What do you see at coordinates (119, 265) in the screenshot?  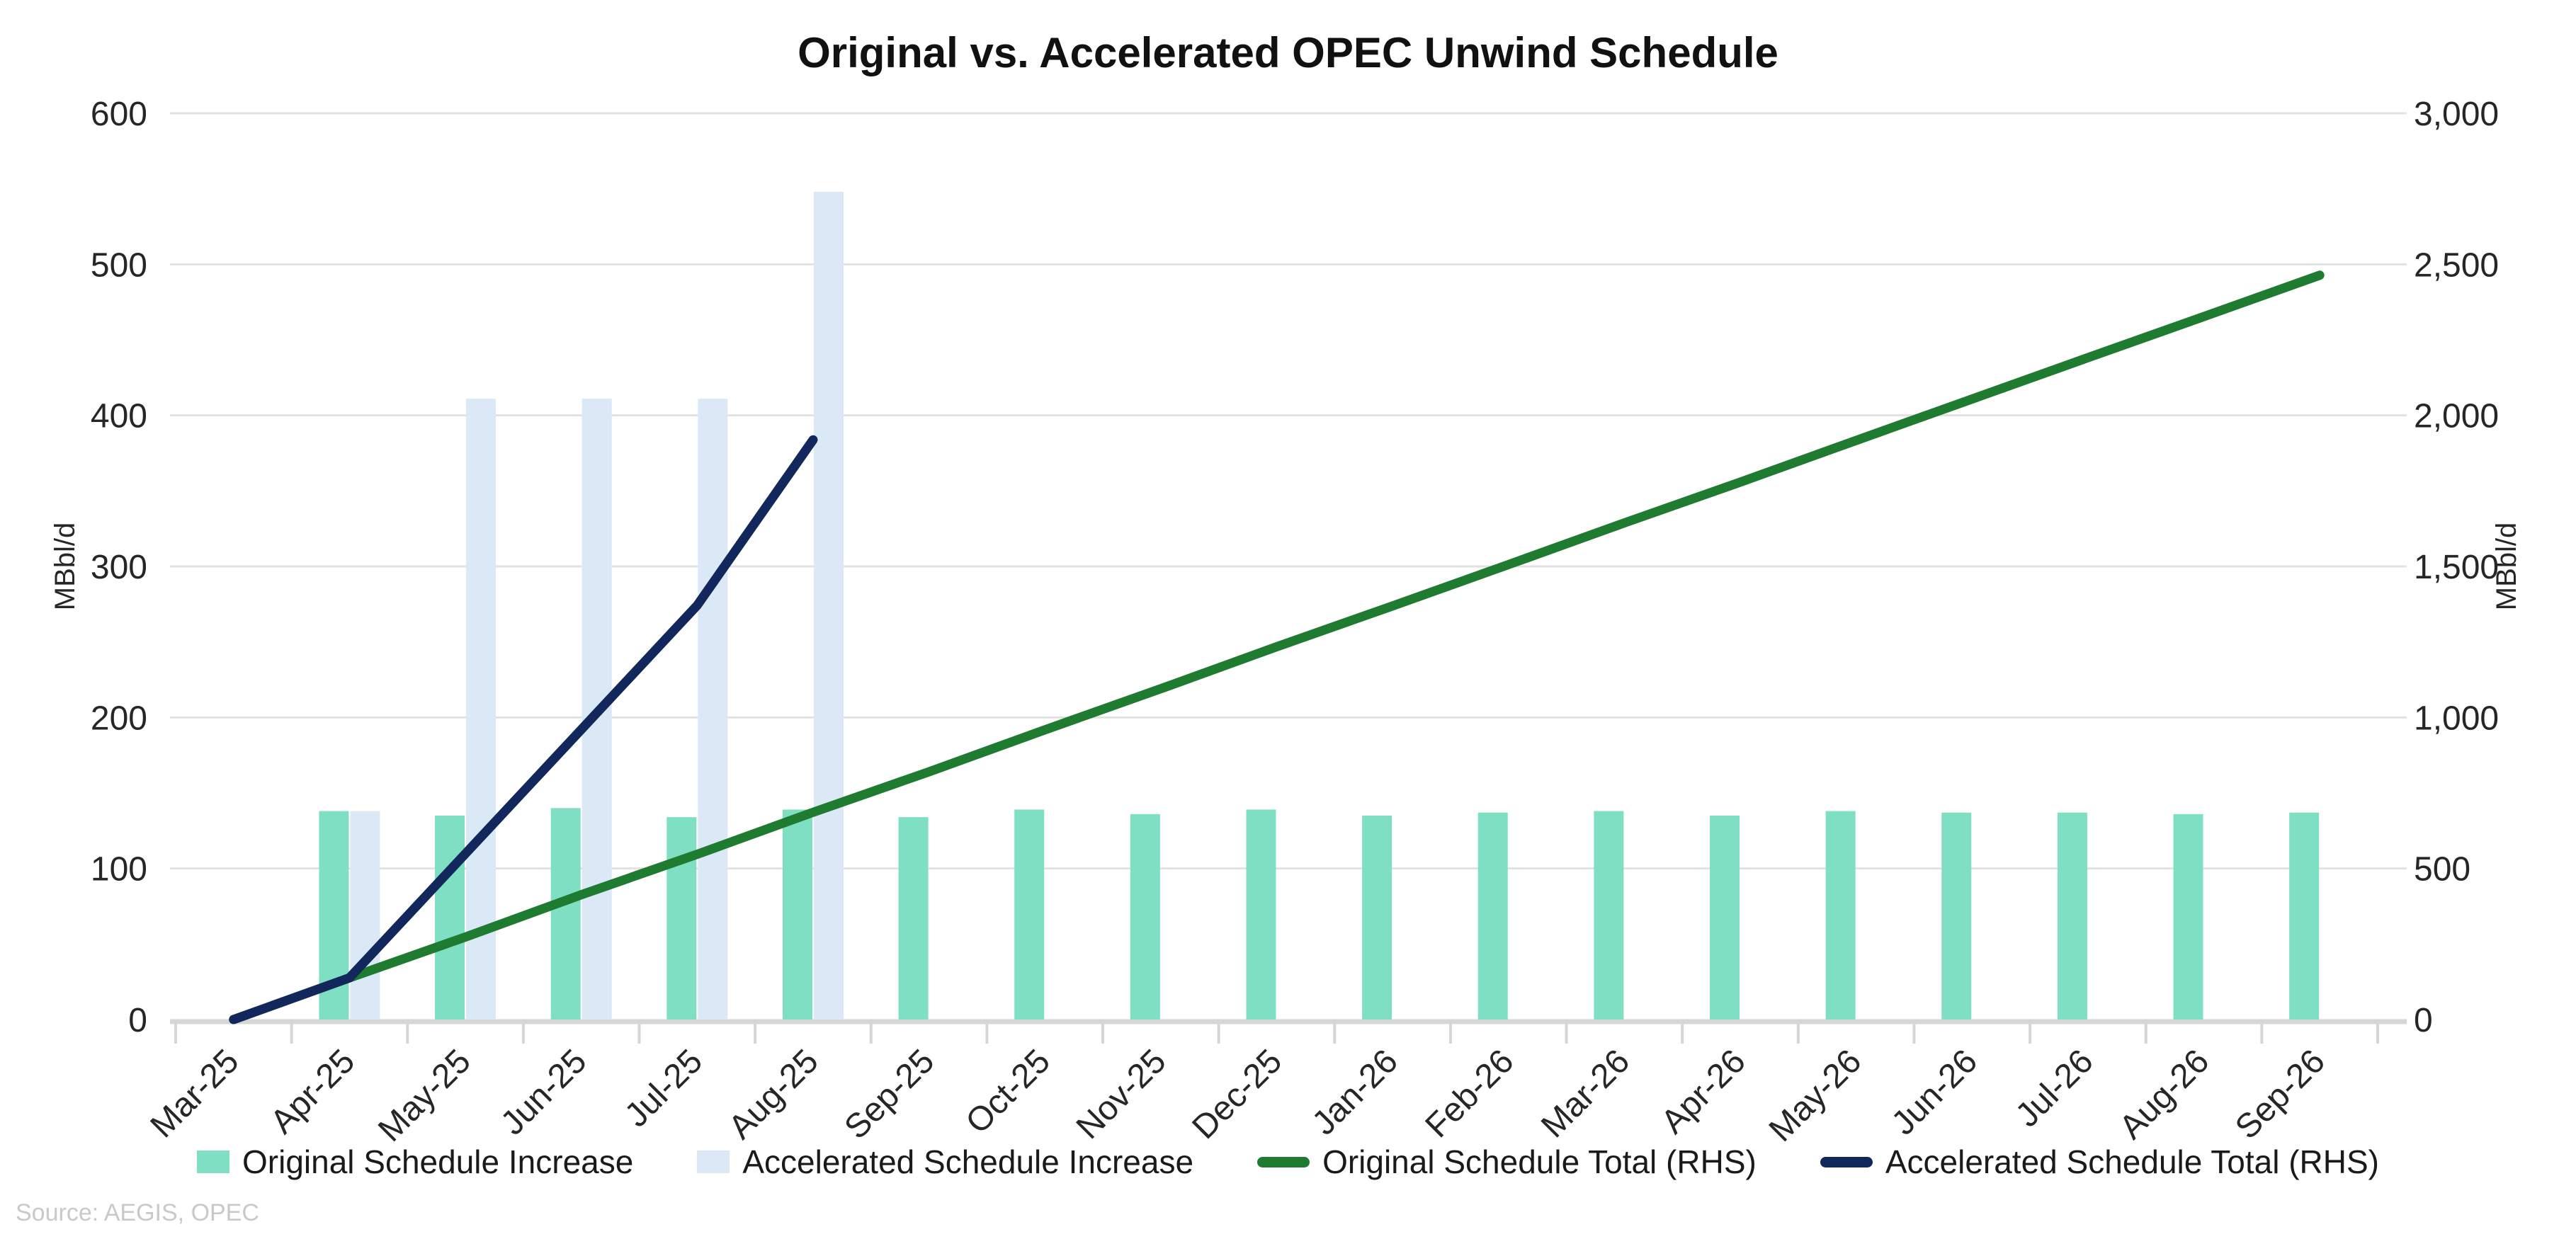 I see `left-axis-tick-label: 500` at bounding box center [119, 265].